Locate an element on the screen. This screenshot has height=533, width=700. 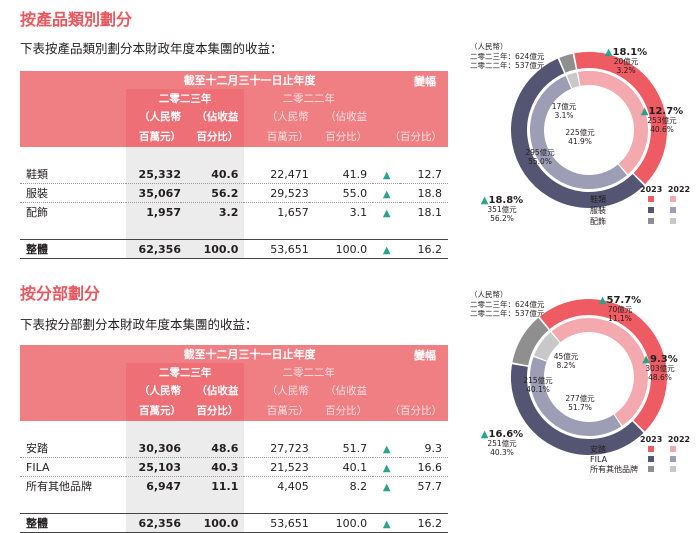
total-share-2022: 100.0 is located at coordinates (341, 249).